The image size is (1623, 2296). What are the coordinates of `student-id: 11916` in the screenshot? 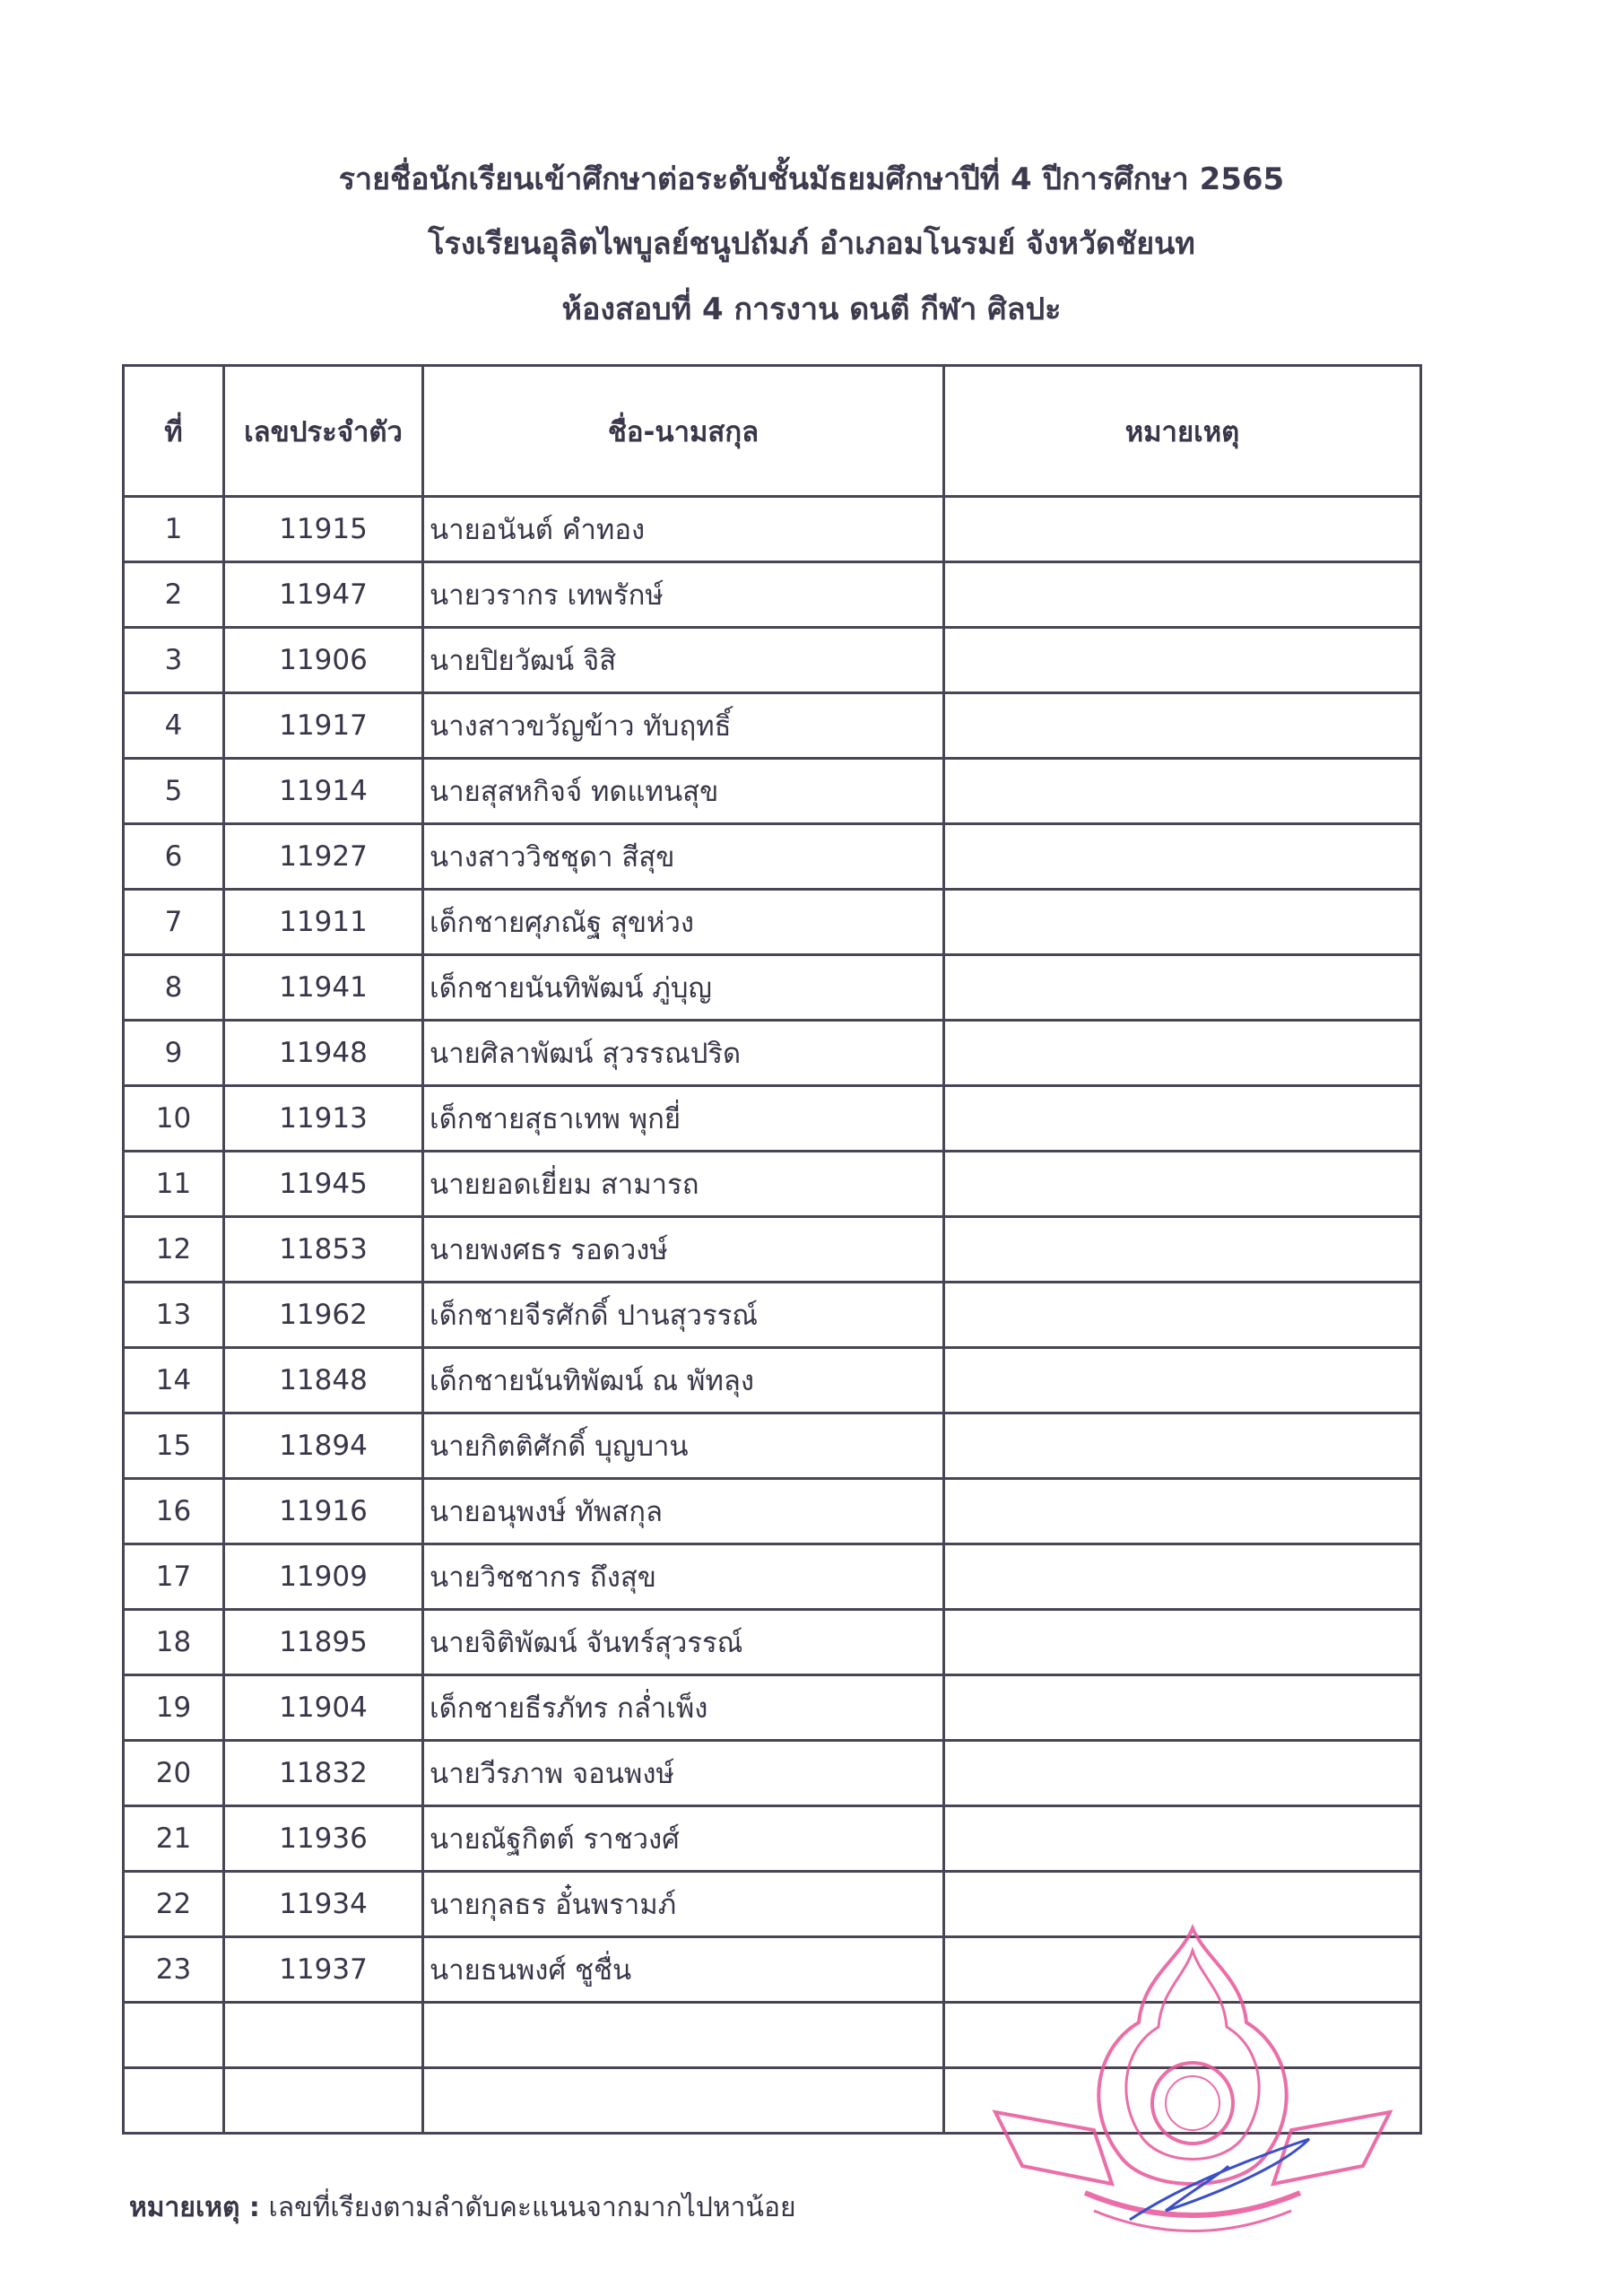 It's located at (323, 1511).